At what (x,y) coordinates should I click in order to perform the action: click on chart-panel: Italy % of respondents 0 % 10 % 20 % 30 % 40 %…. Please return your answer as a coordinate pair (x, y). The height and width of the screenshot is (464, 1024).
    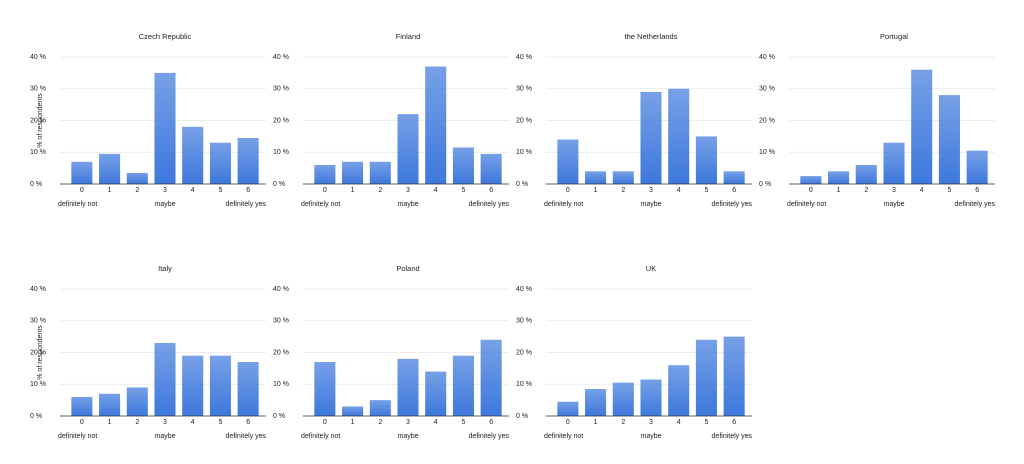
    Looking at the image, I should click on (148, 352).